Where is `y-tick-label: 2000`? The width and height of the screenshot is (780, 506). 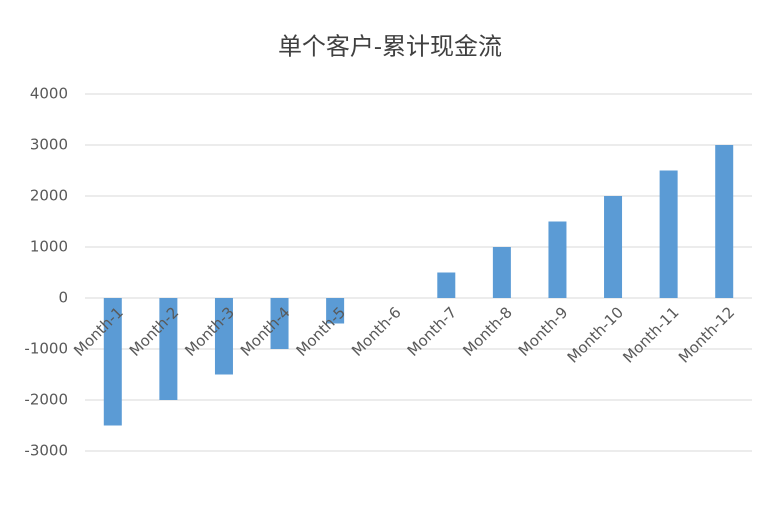
y-tick-label: 2000 is located at coordinates (49, 196).